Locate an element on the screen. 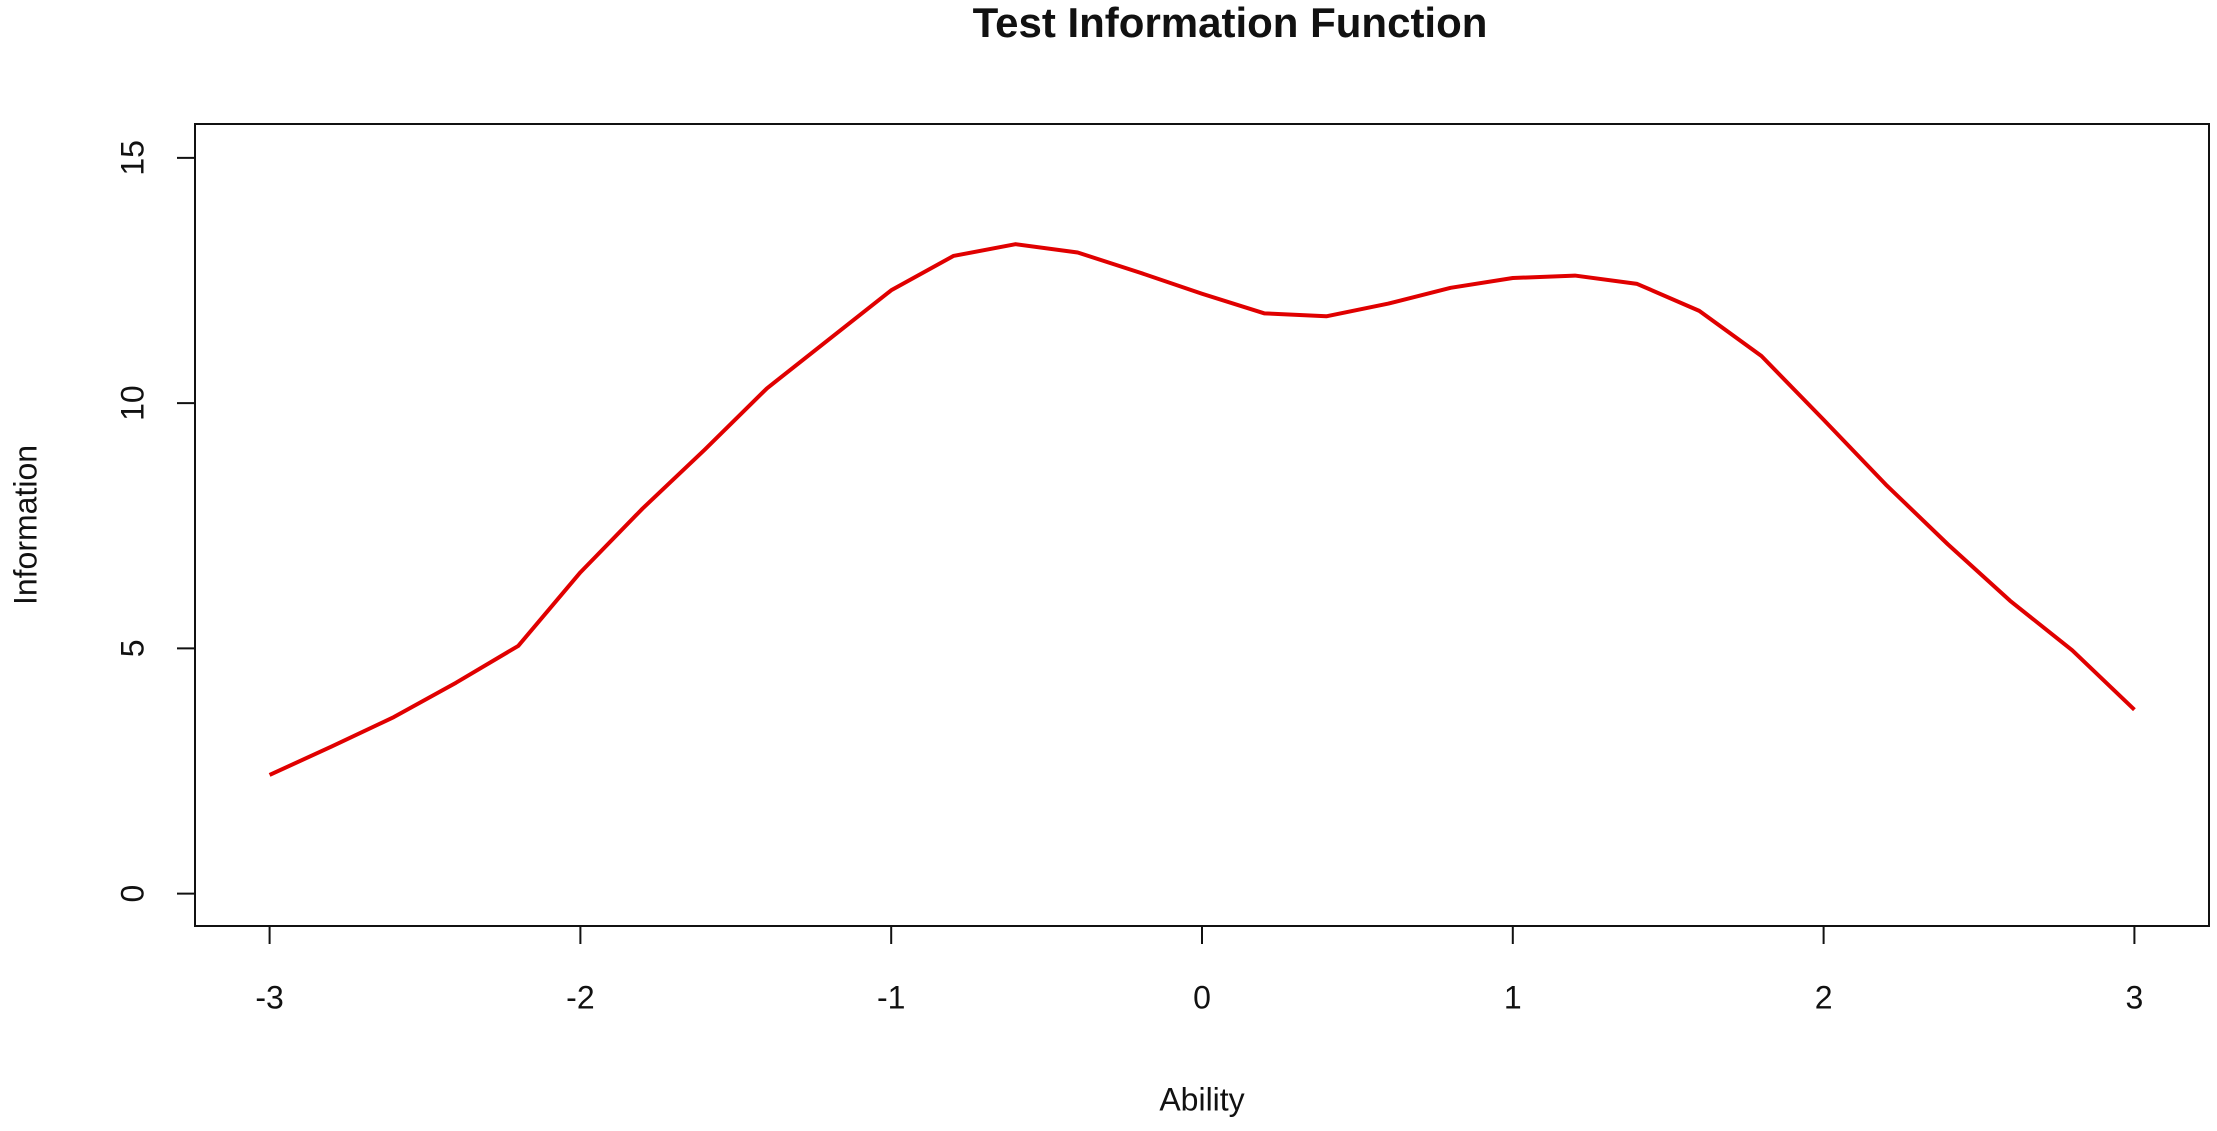 This screenshot has width=2217, height=1131. x-tick-label: -2 is located at coordinates (580, 997).